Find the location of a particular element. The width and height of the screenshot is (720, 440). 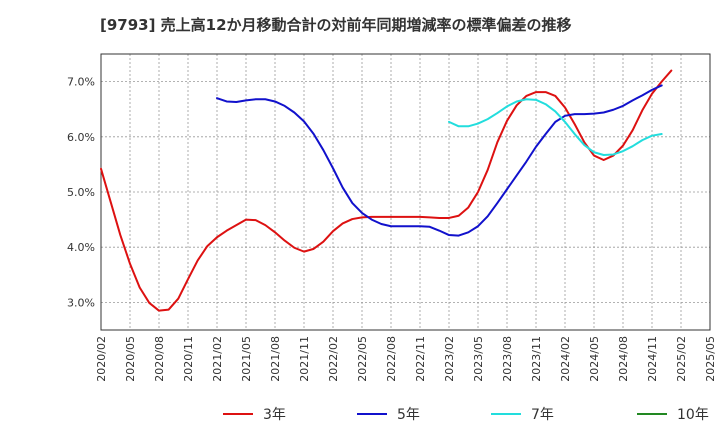

x-tick-label: 2021/02 is located at coordinates (217, 359).